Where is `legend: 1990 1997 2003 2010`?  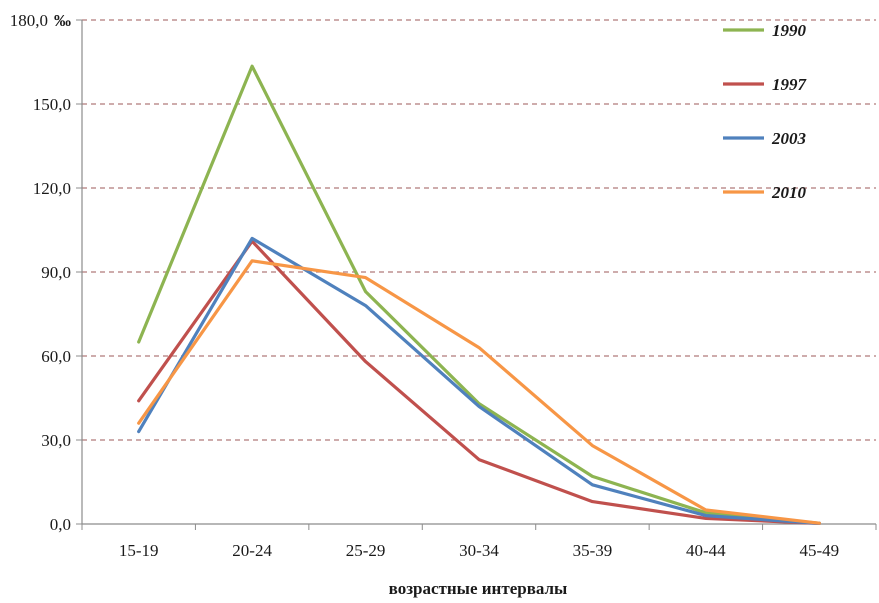
legend: 1990 1997 2003 2010 is located at coordinates (765, 111).